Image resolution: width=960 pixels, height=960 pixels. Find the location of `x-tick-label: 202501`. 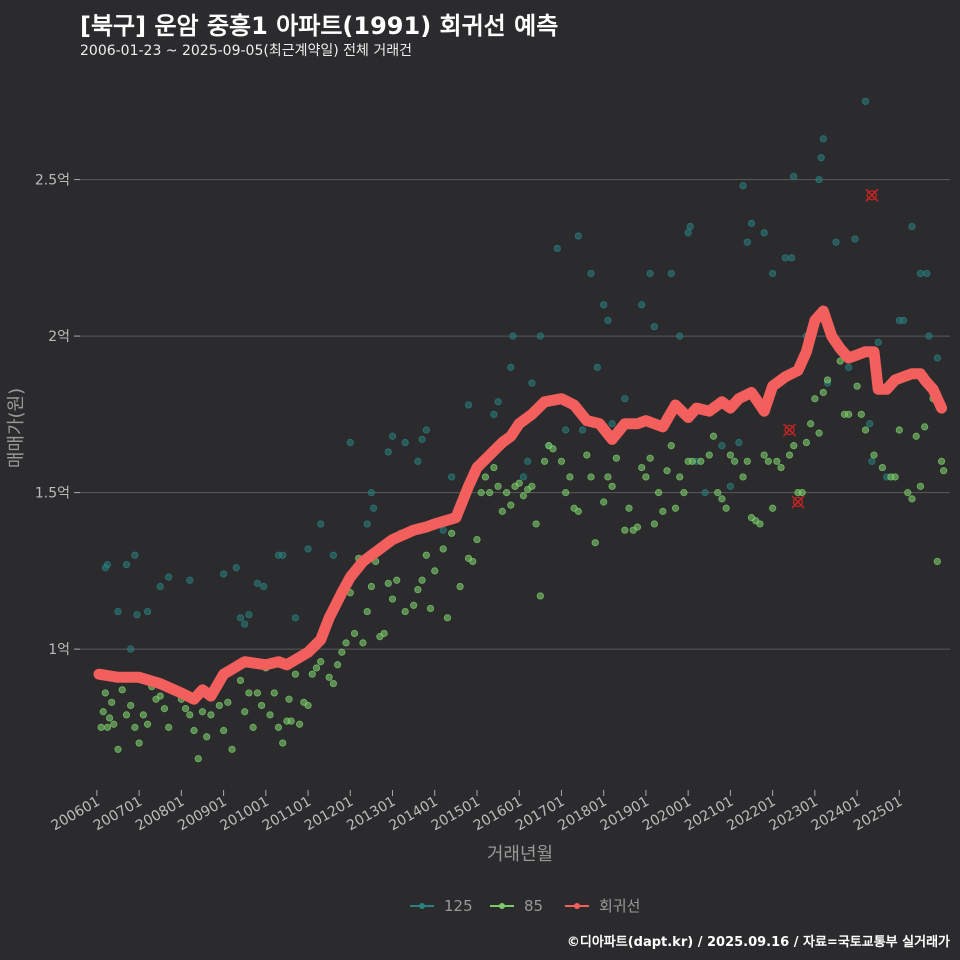

x-tick-label: 202501 is located at coordinates (878, 814).